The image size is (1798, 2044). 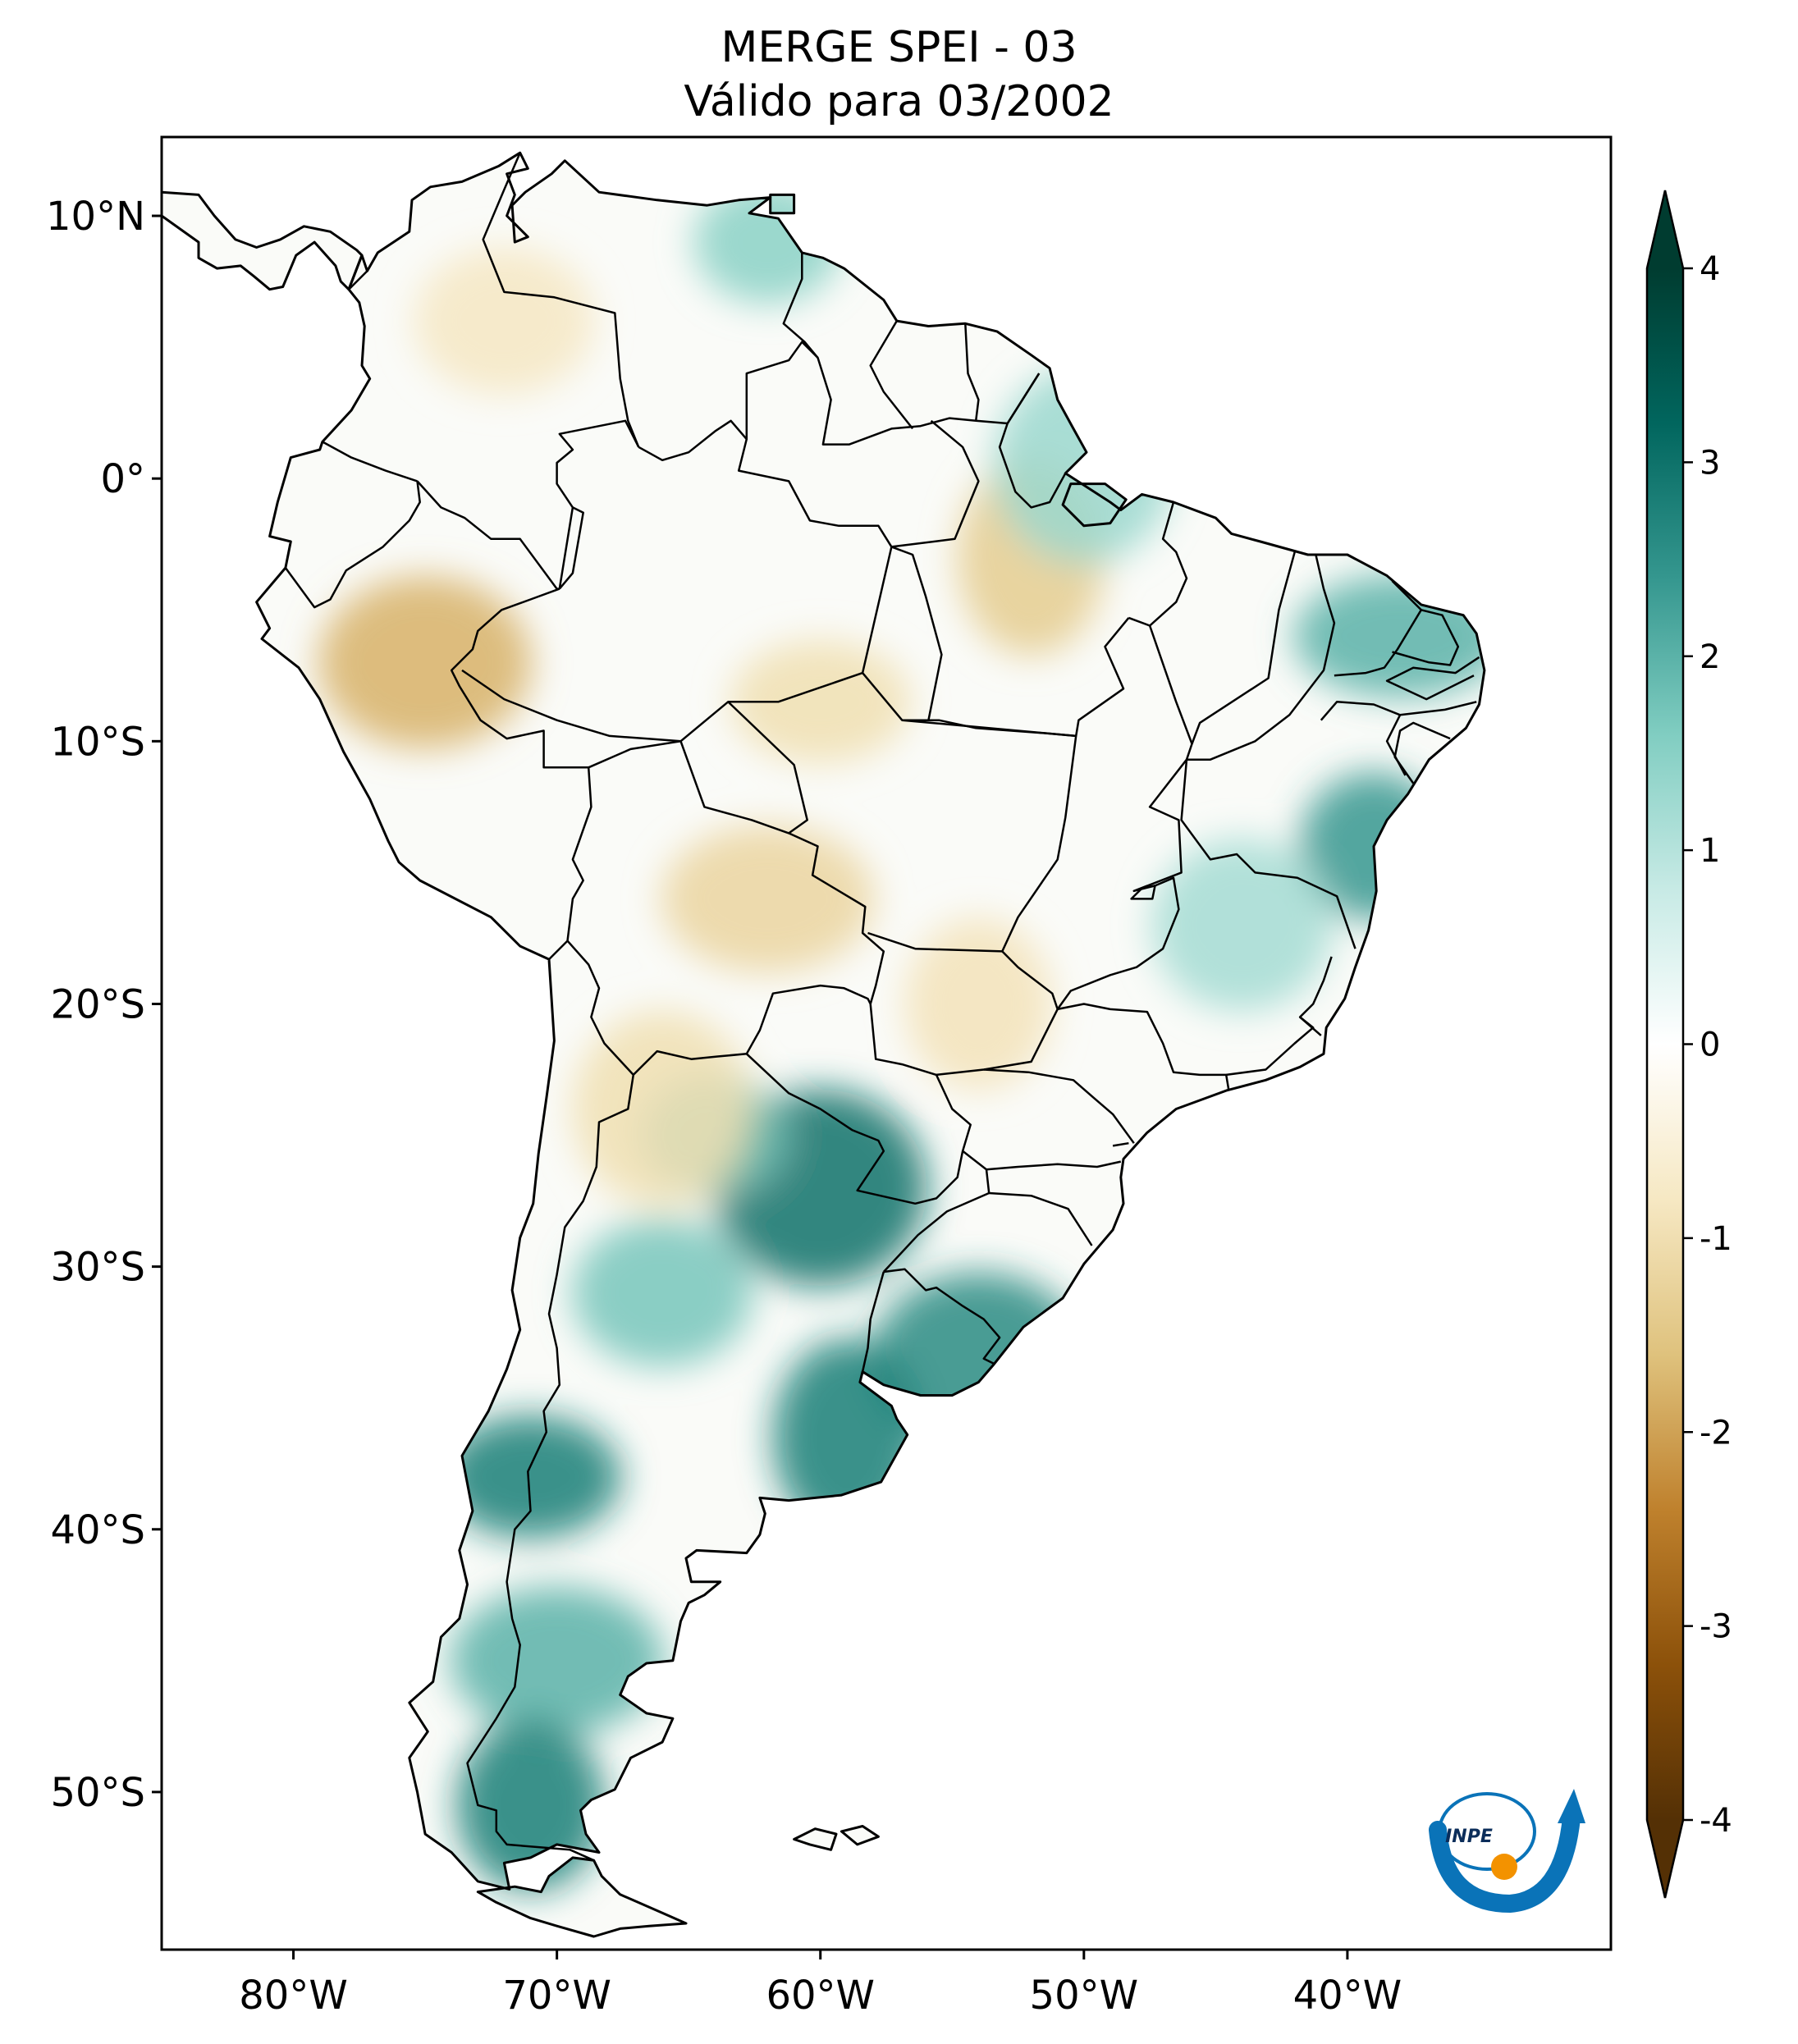 I want to click on logo-text: INPE, so click(x=1469, y=1837).